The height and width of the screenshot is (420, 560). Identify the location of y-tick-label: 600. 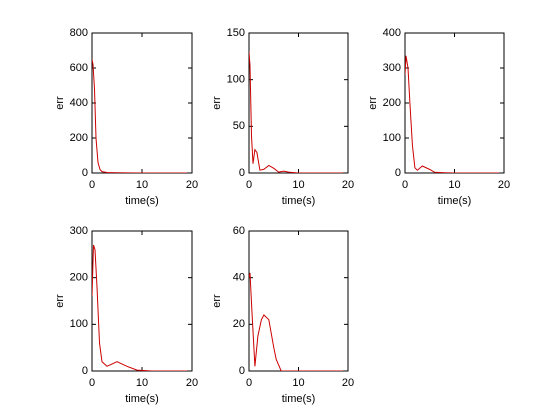
(79, 68).